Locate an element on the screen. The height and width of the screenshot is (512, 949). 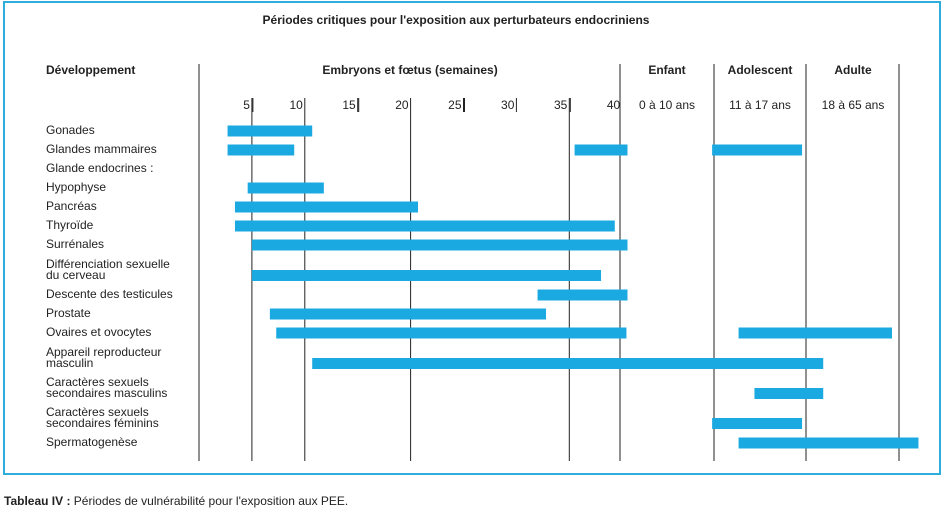
row-label: Ovaires et ovocytes is located at coordinates (98, 332).